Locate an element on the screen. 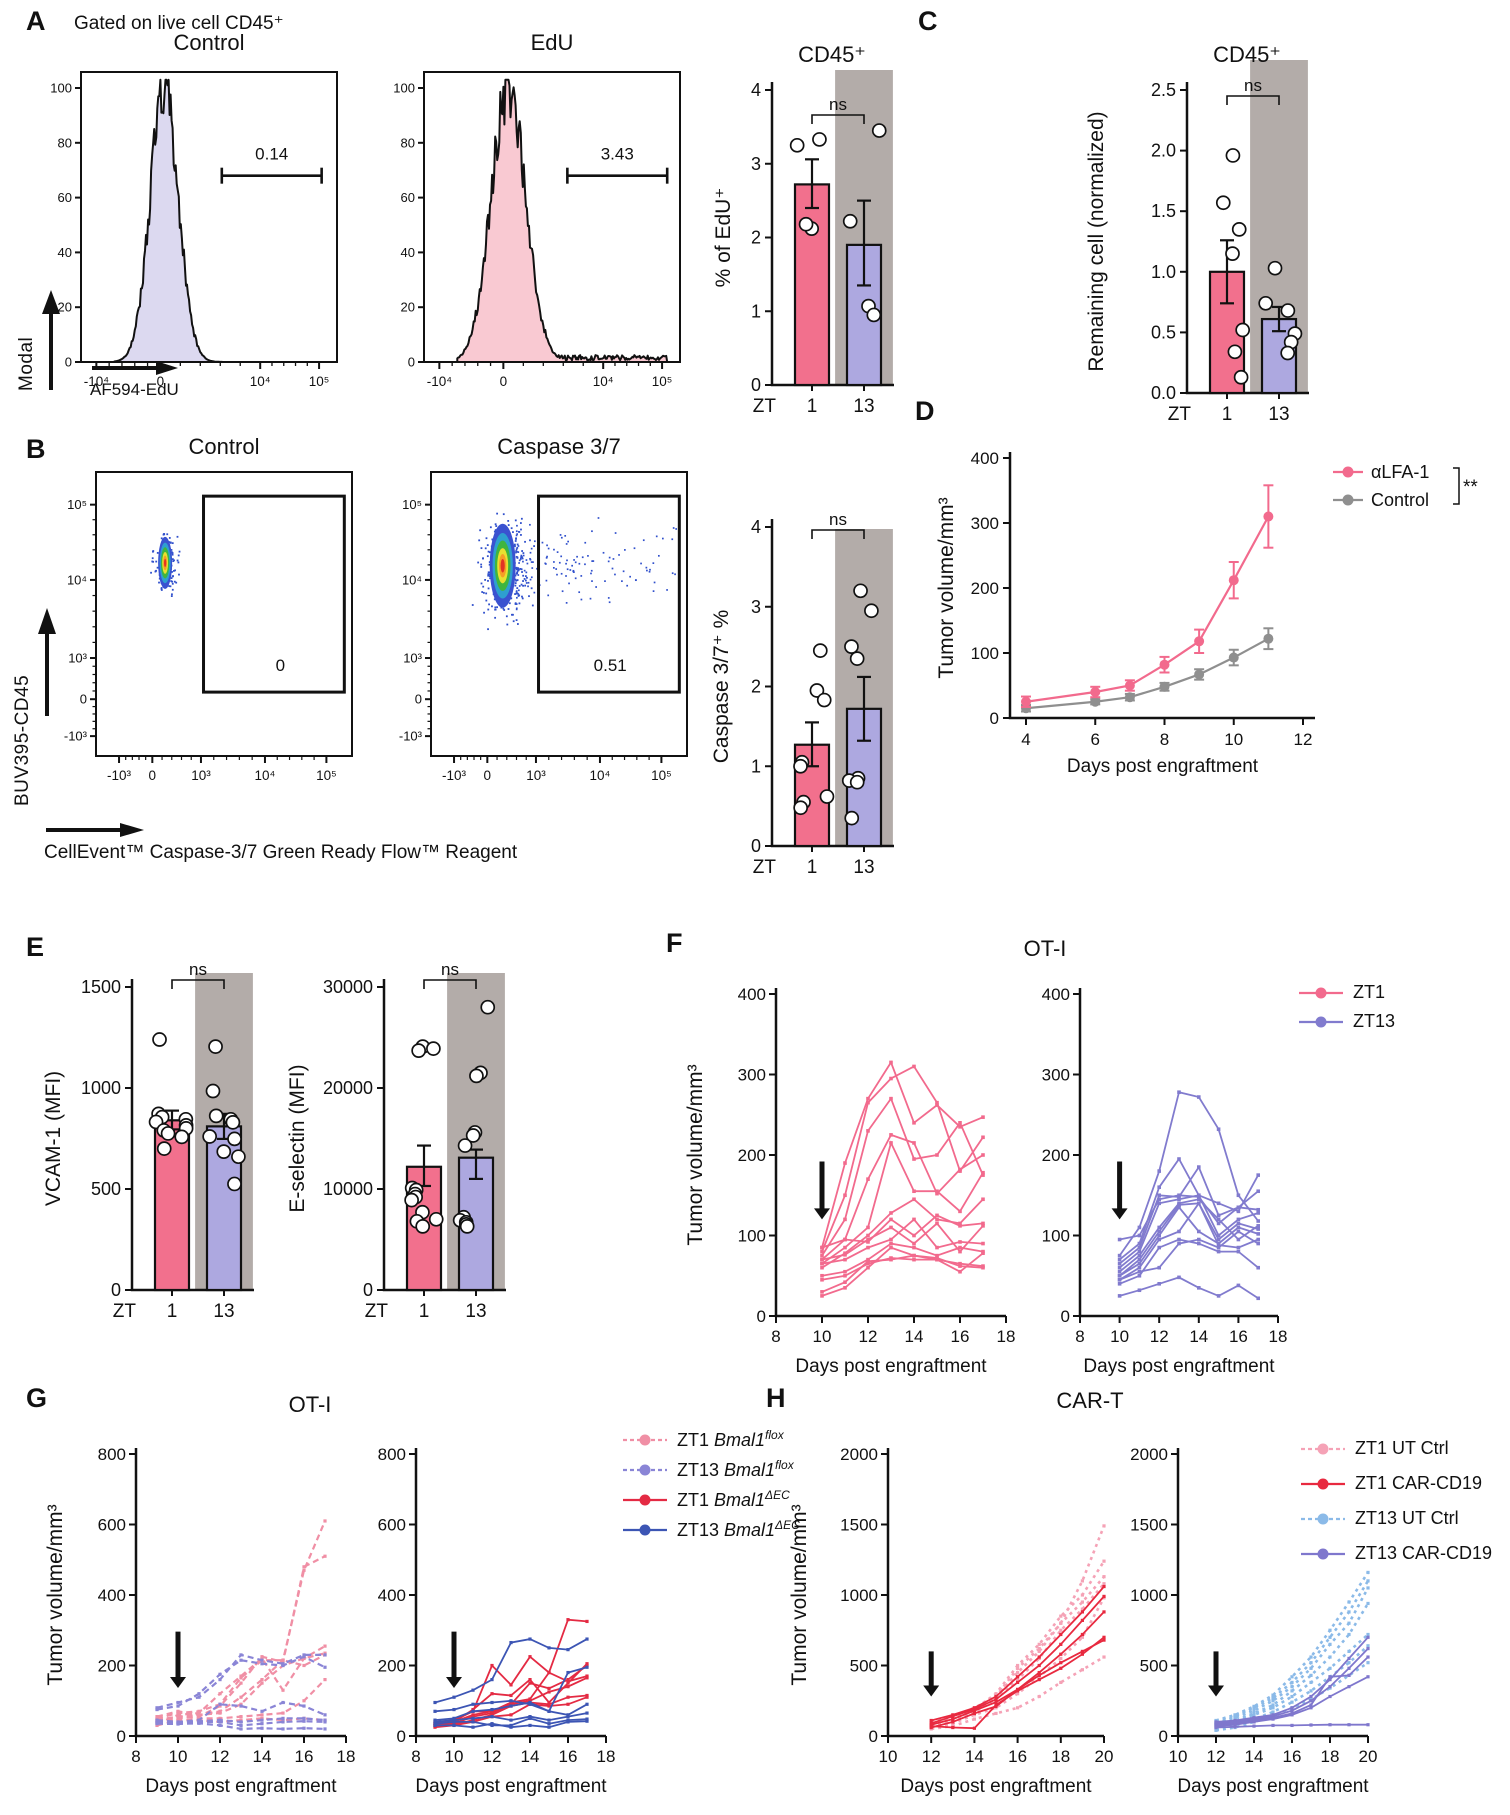  legend-label: ZT1 Bmal1flox is located at coordinates (730, 1439).